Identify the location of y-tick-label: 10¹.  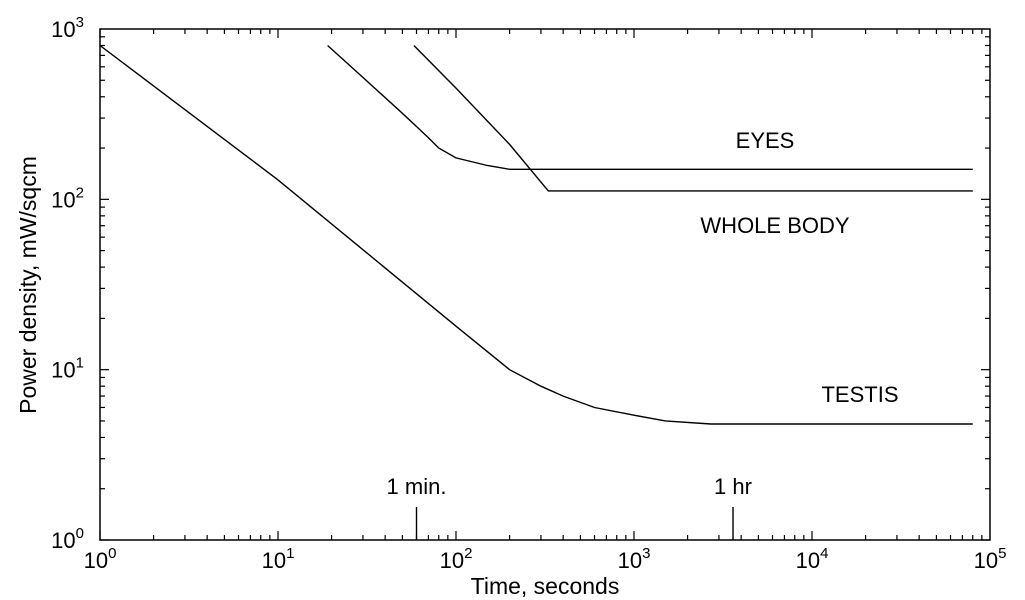
(67, 369).